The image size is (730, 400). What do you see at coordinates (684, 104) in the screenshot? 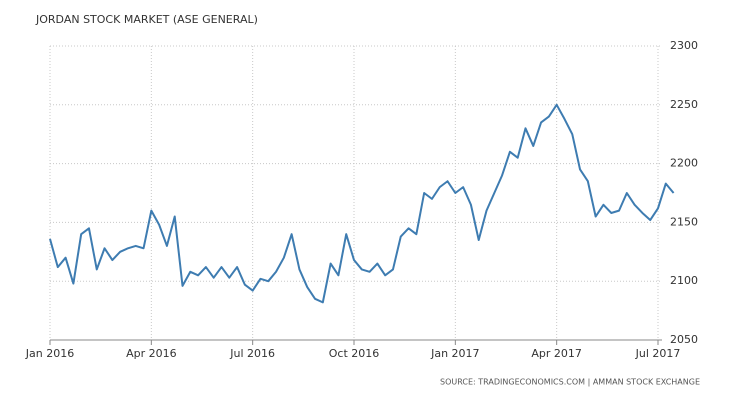
I see `y-tick-label: 2250` at bounding box center [684, 104].